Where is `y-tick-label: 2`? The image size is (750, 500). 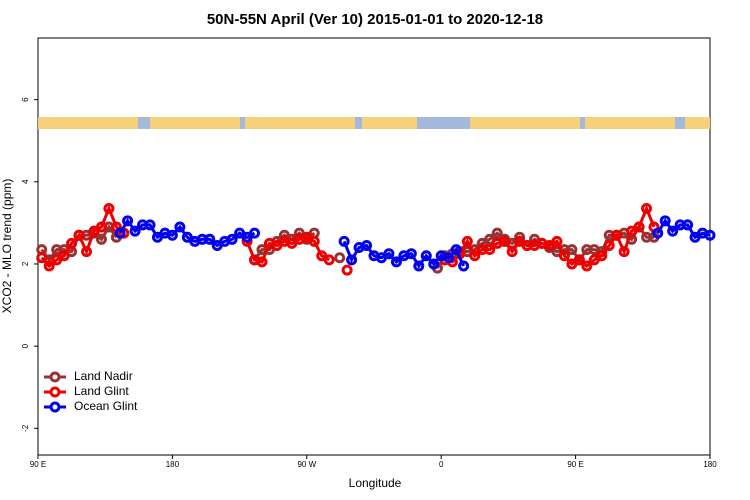
y-tick-label: 2 is located at coordinates (25, 263).